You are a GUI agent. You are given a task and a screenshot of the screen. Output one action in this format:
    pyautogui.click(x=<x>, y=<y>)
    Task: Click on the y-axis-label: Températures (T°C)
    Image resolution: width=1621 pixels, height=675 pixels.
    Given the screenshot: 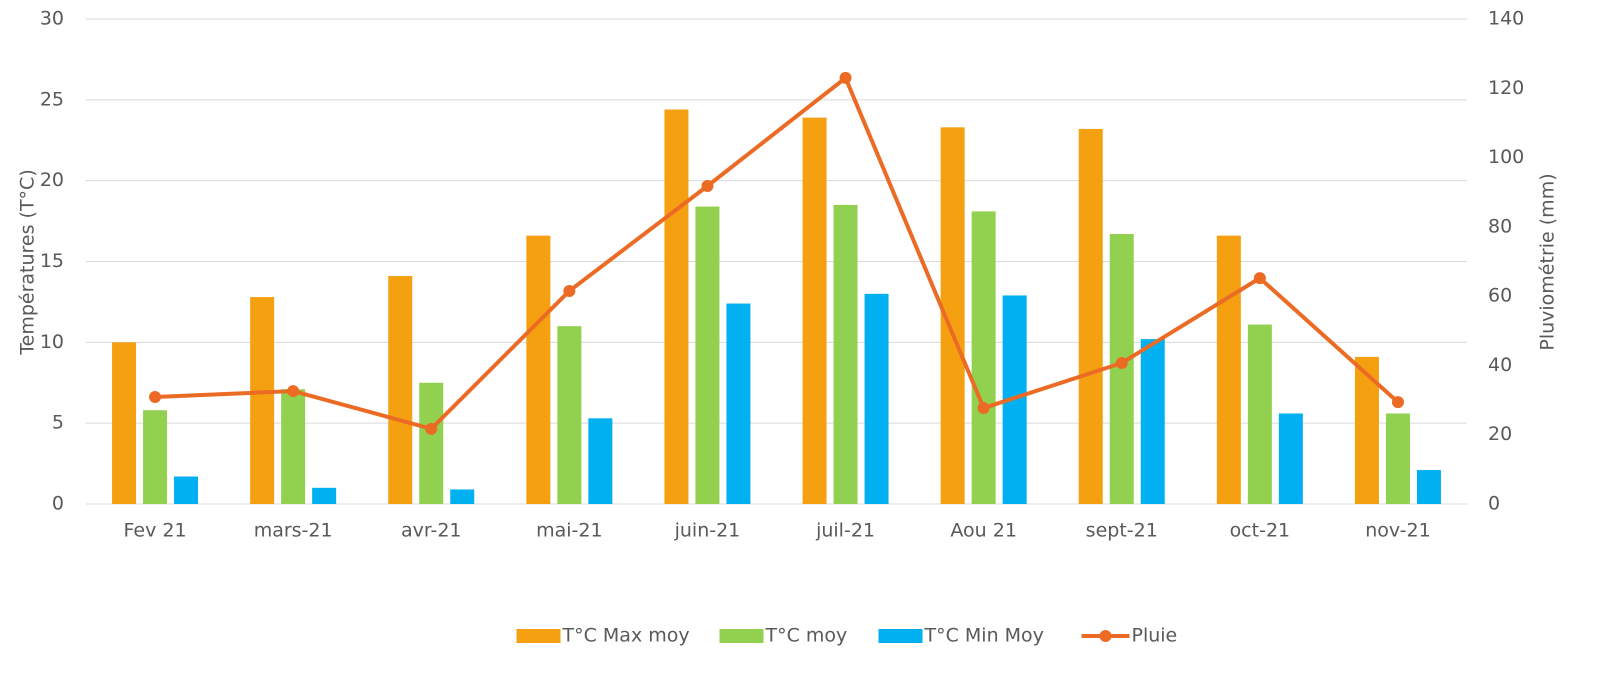 What is the action you would take?
    pyautogui.click(x=28, y=262)
    